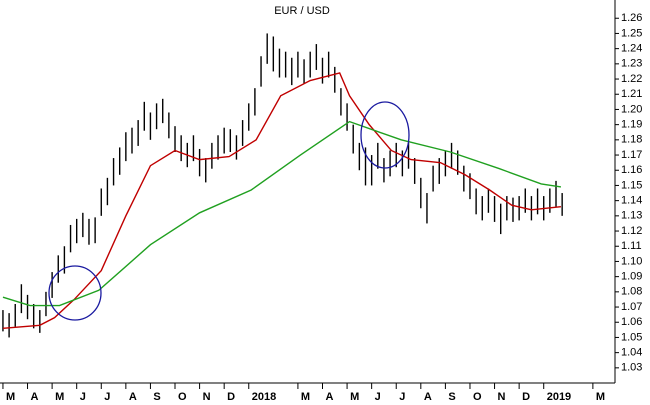 The width and height of the screenshot is (650, 405). I want to click on chart-title: EUR / USD, so click(302, 11).